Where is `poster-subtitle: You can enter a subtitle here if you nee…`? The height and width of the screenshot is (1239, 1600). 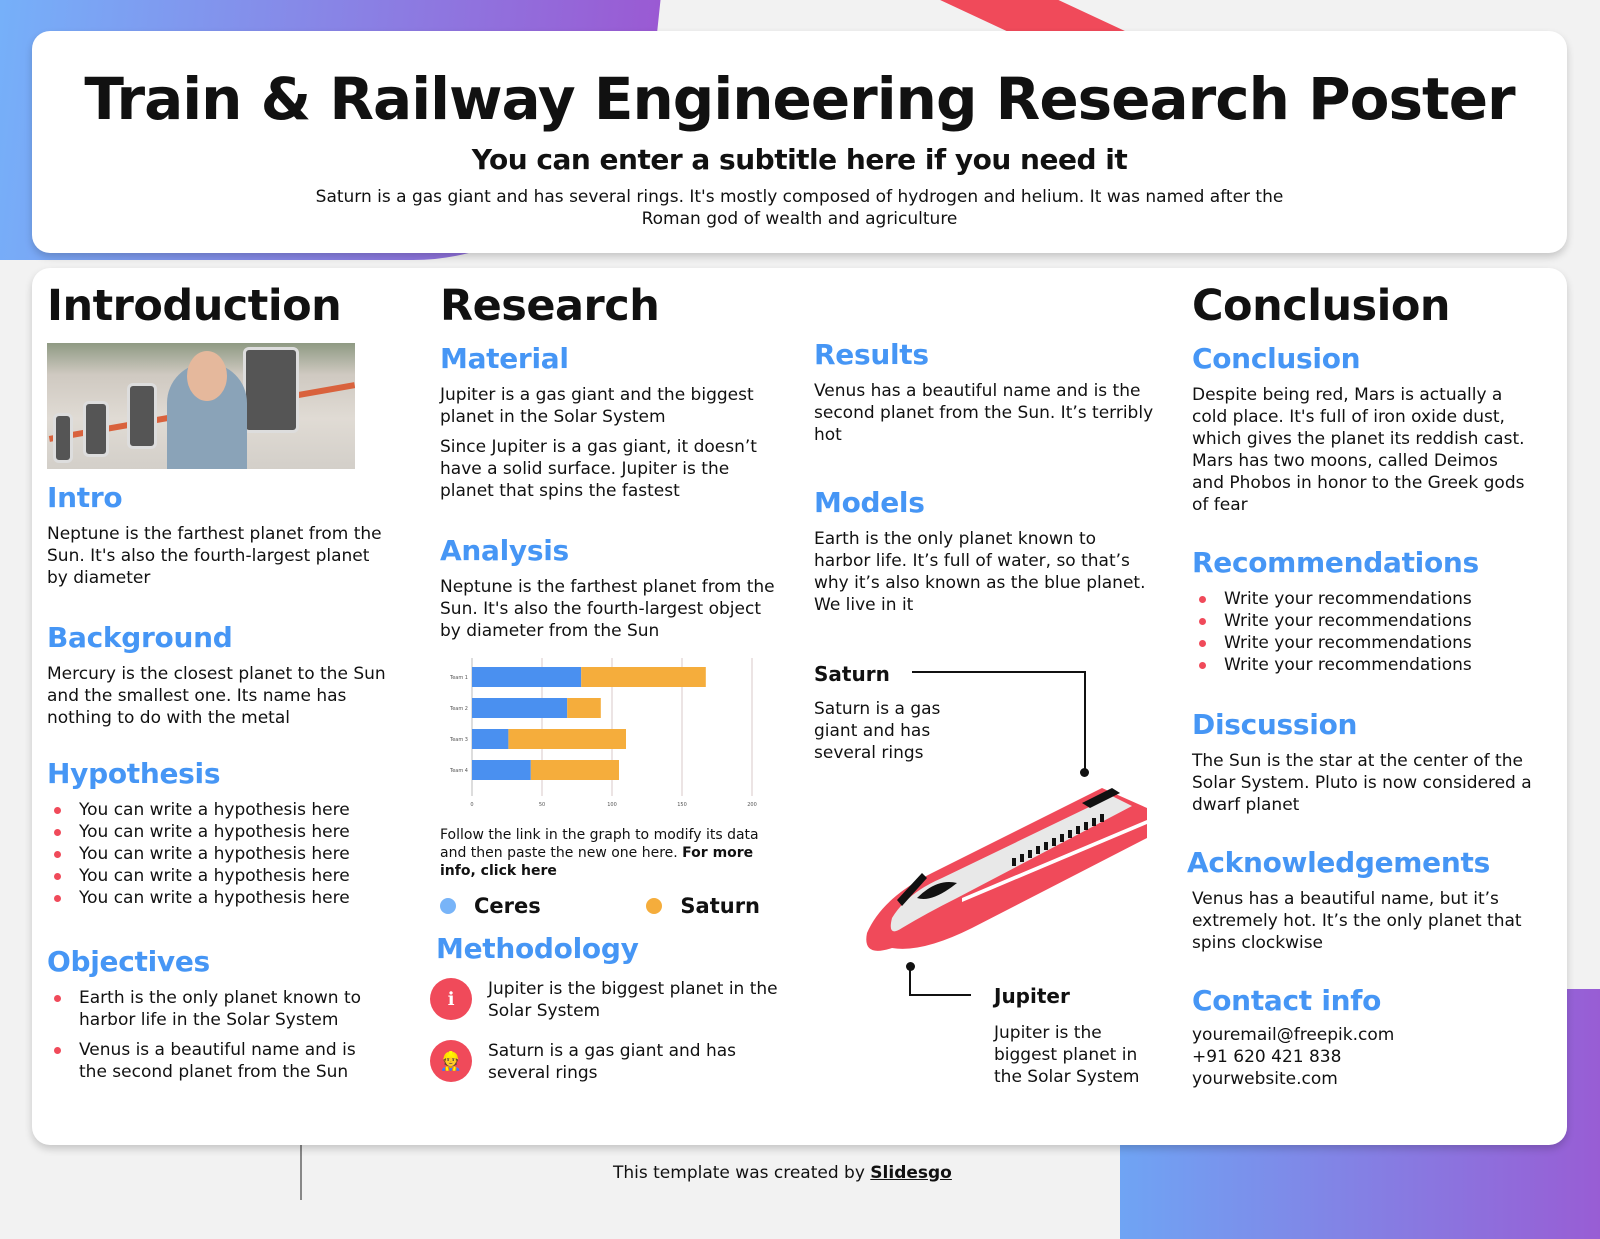 poster-subtitle: You can enter a subtitle here if you nee… is located at coordinates (799, 159).